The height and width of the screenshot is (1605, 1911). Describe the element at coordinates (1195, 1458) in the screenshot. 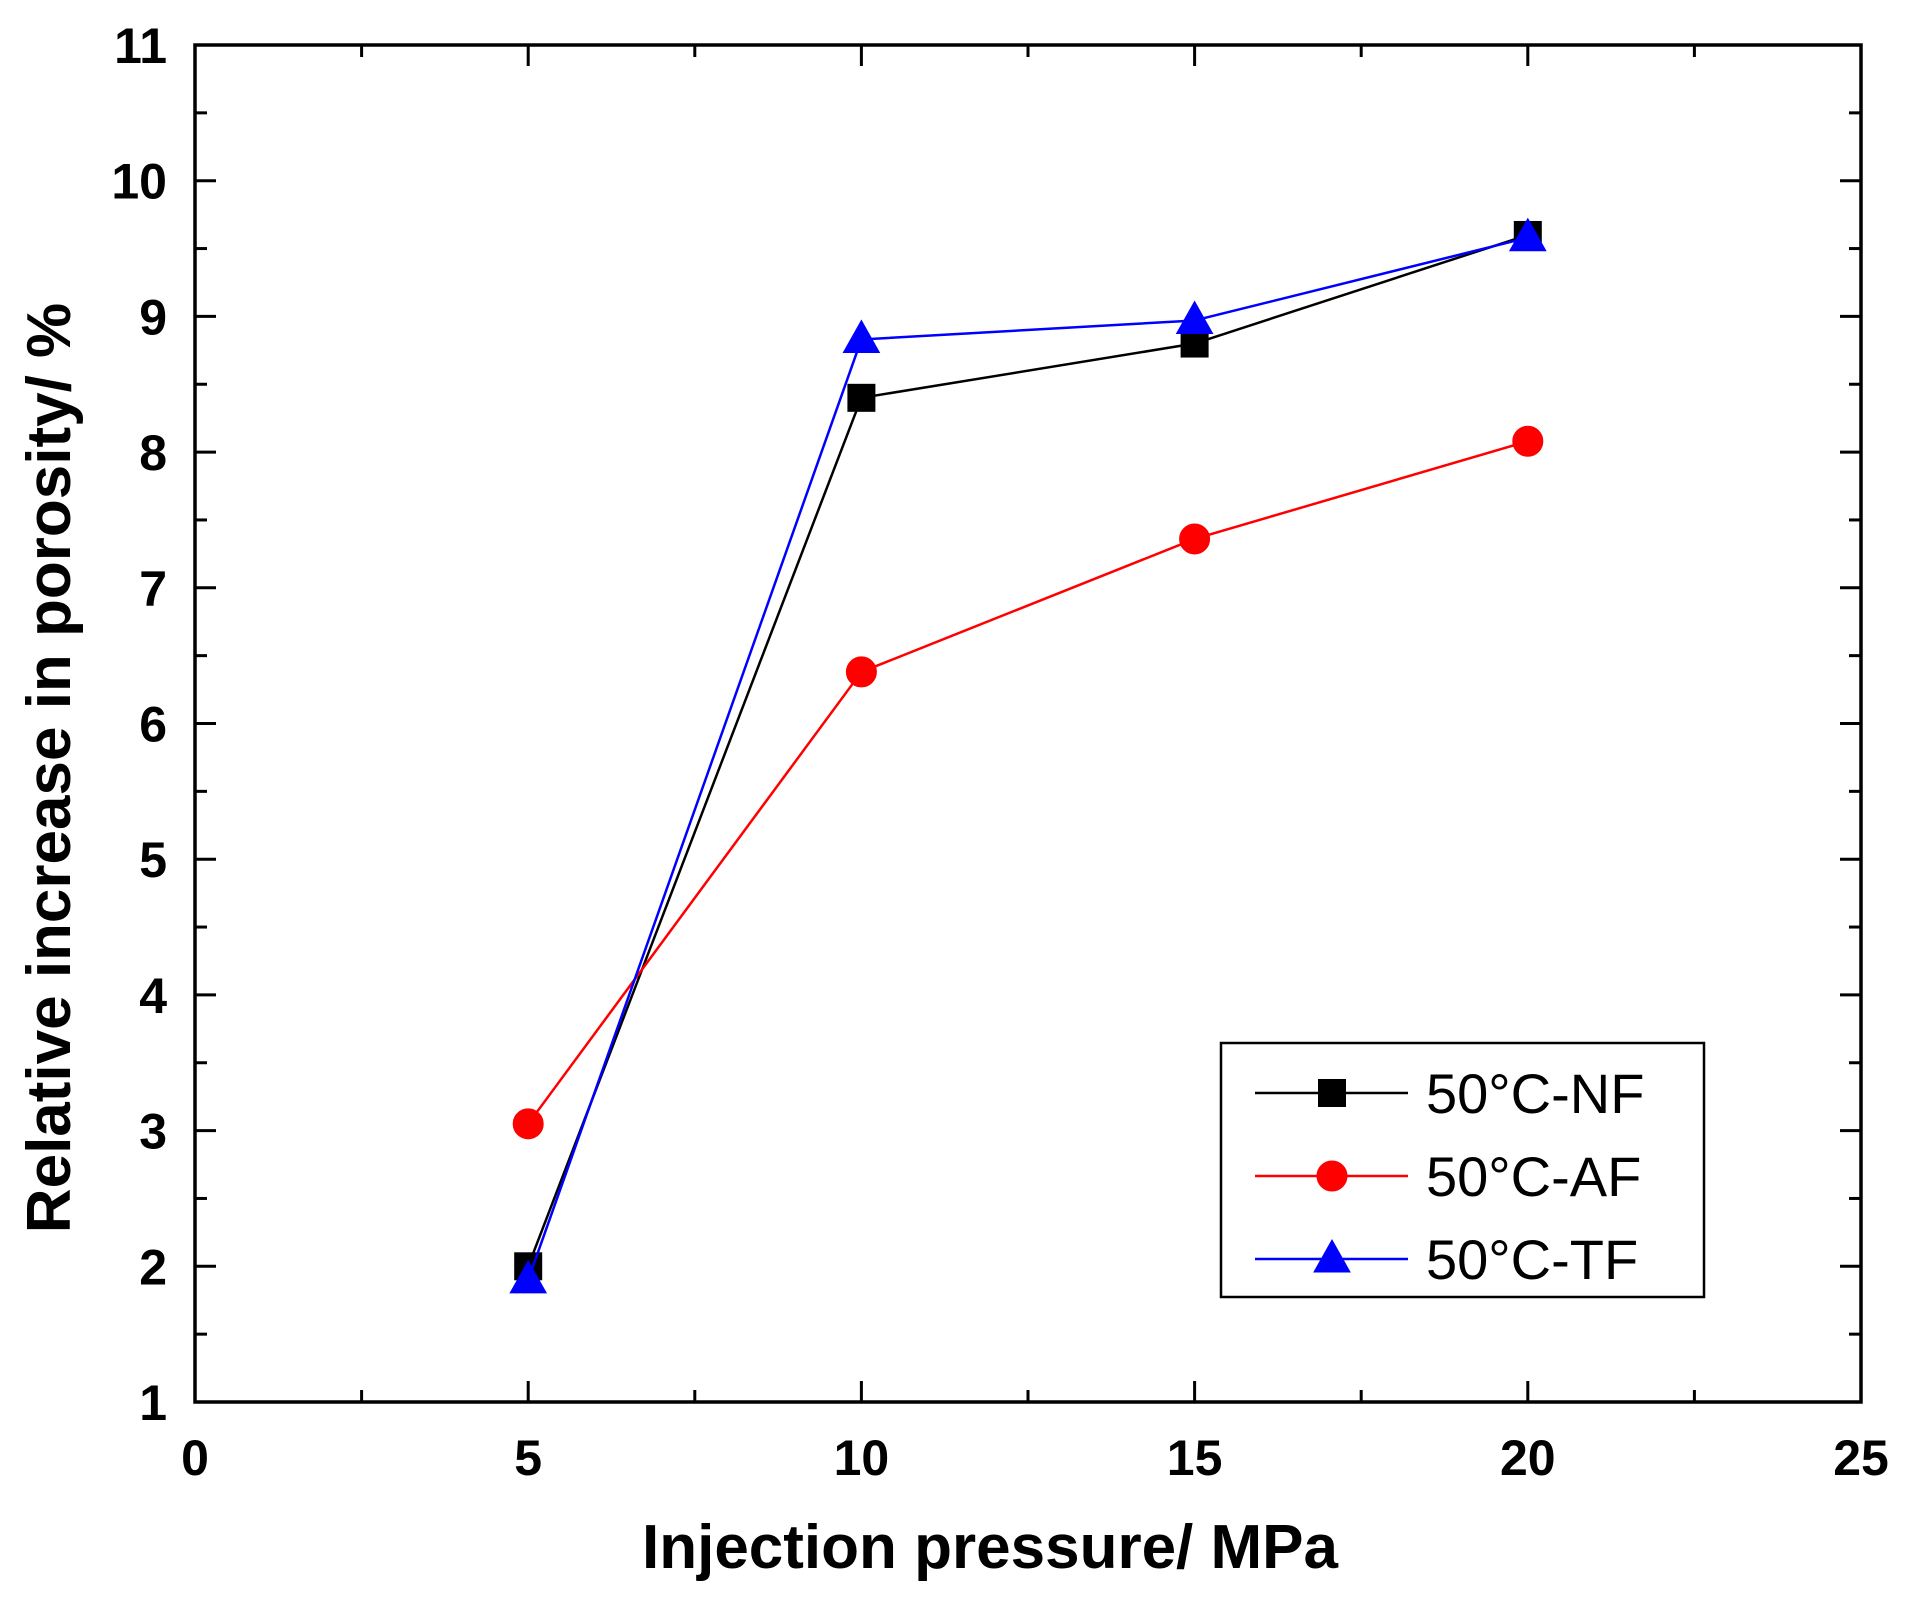

I see `x-tick-label: 15` at that location.